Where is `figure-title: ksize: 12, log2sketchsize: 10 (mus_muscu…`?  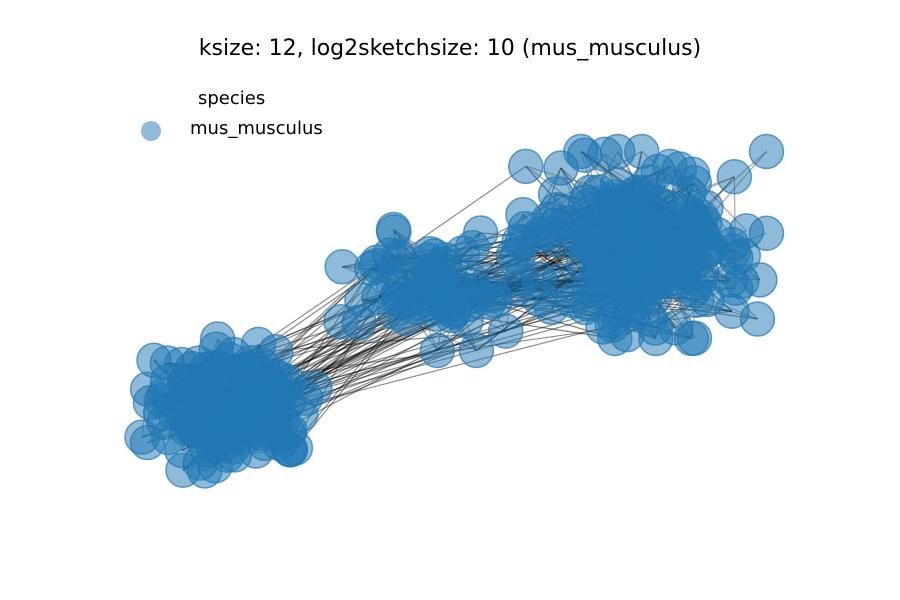 figure-title: ksize: 12, log2sketchsize: 10 (mus_muscu… is located at coordinates (450, 48).